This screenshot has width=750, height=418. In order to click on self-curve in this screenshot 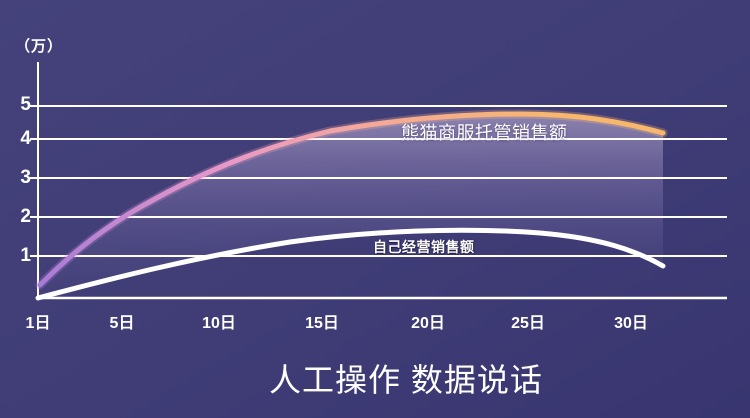, I will do `click(350, 264)`.